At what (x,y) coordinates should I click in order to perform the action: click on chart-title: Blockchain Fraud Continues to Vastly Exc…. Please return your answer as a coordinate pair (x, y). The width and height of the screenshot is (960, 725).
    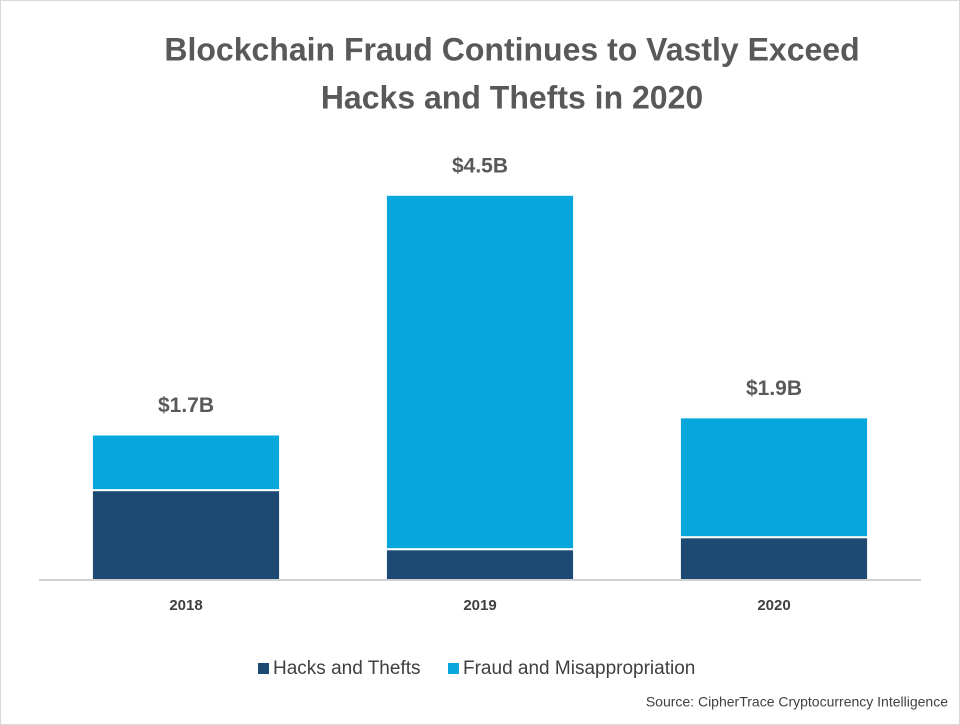
    Looking at the image, I should click on (511, 49).